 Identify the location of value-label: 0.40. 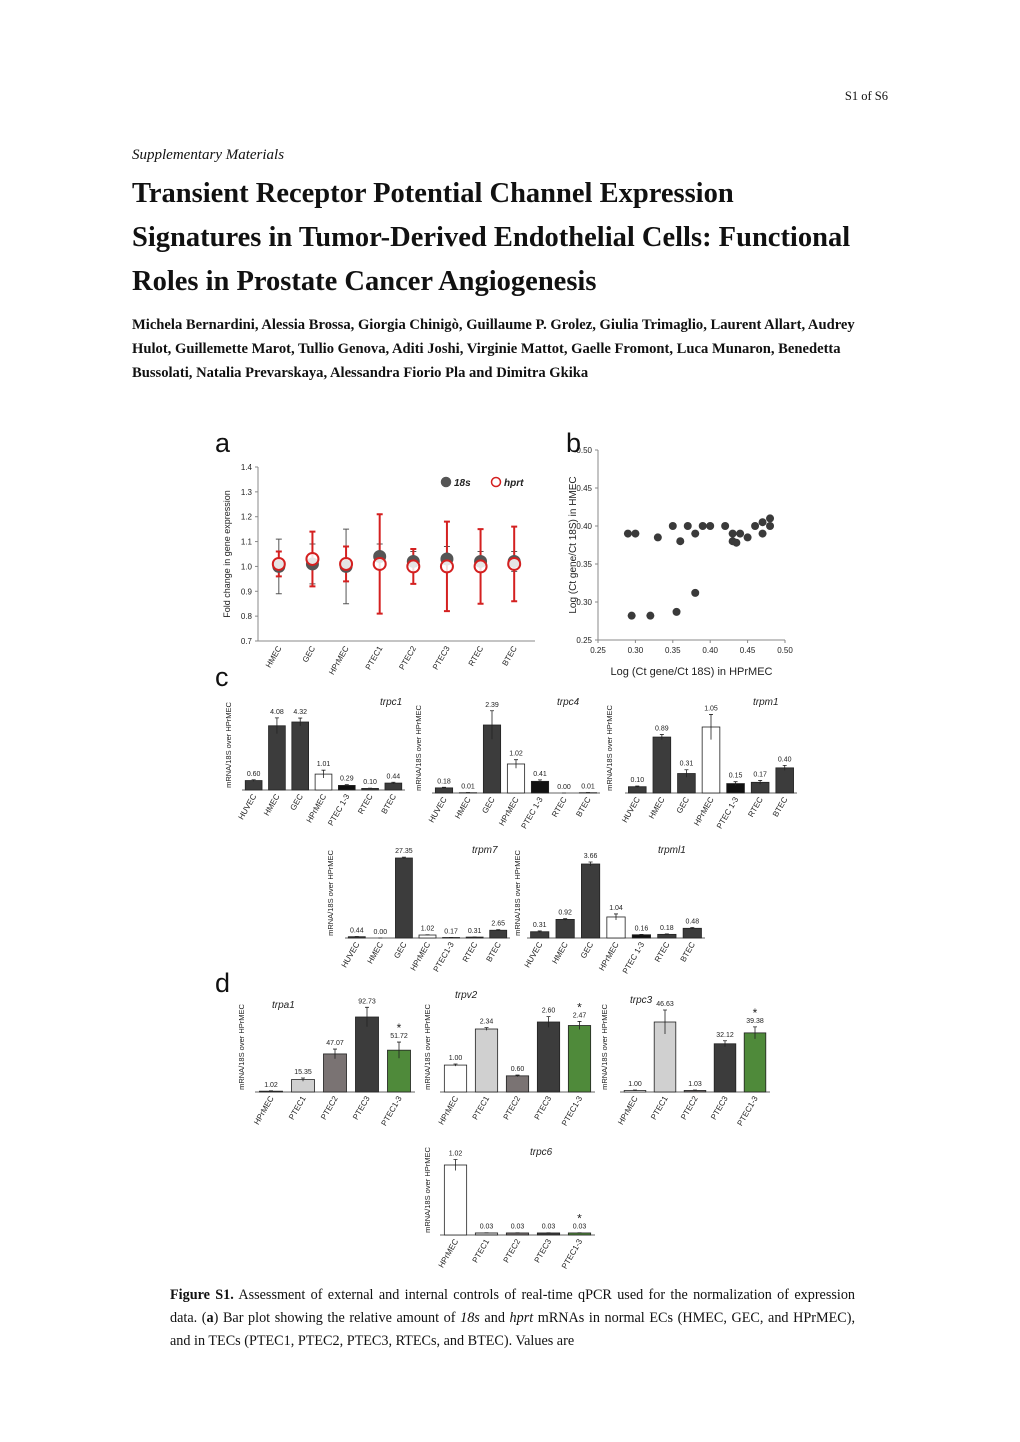
(785, 759).